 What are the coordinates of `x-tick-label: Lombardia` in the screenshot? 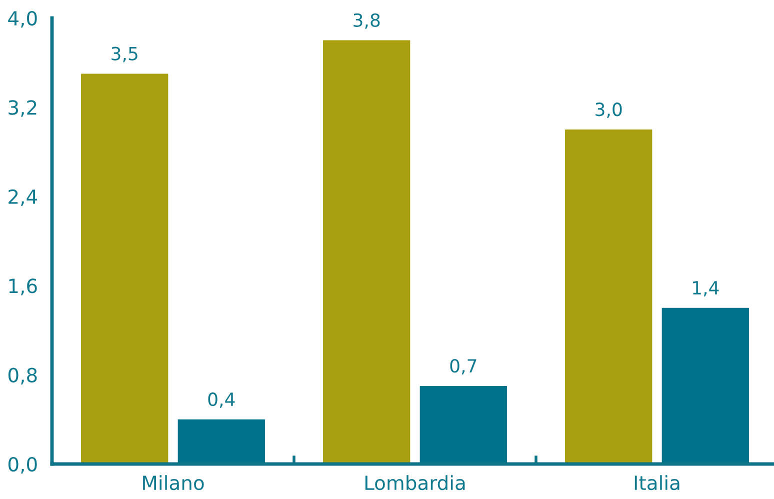 It's located at (415, 482).